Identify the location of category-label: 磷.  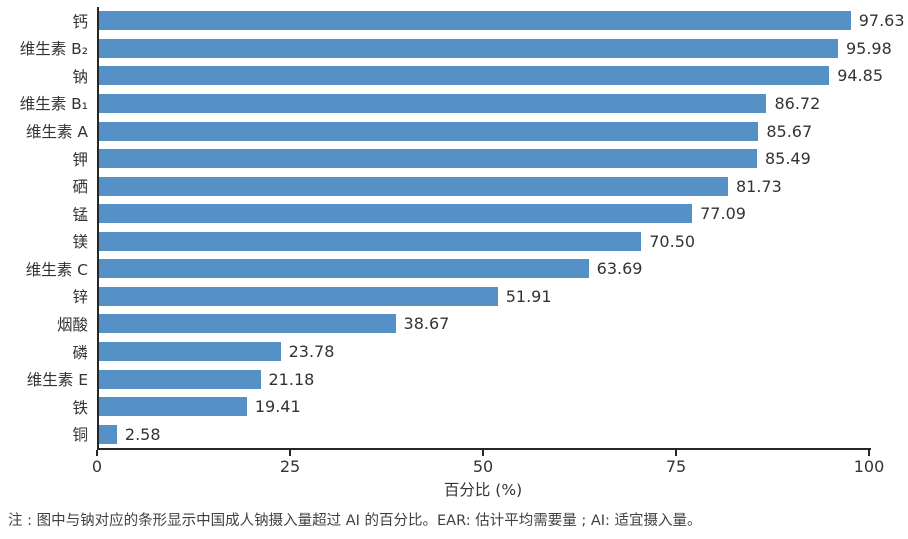
(80, 352).